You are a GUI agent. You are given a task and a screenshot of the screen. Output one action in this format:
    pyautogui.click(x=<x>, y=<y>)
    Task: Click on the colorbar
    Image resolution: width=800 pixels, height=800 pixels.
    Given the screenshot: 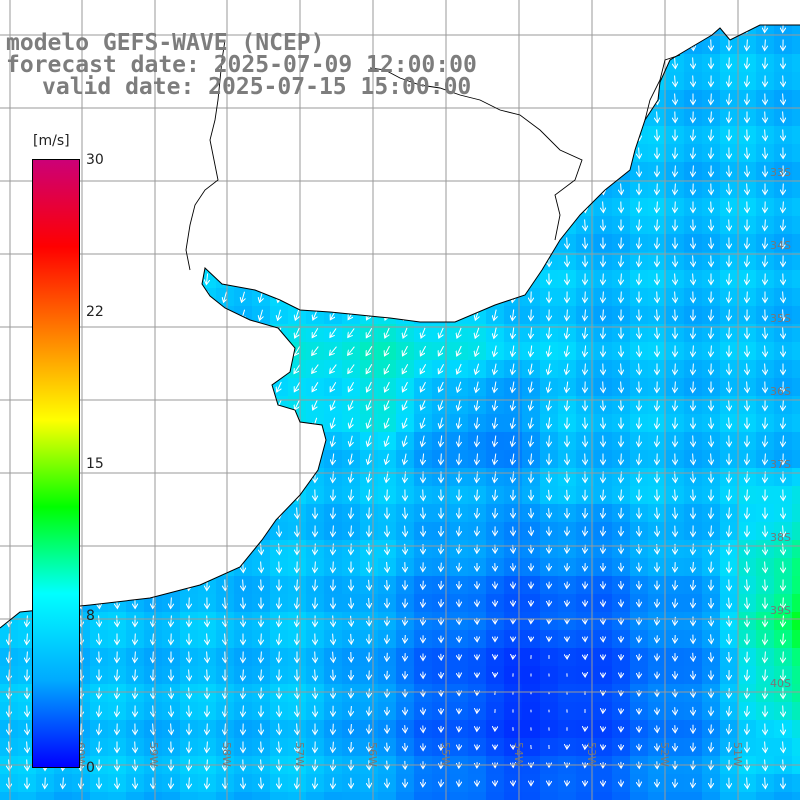 What is the action you would take?
    pyautogui.click(x=56, y=463)
    